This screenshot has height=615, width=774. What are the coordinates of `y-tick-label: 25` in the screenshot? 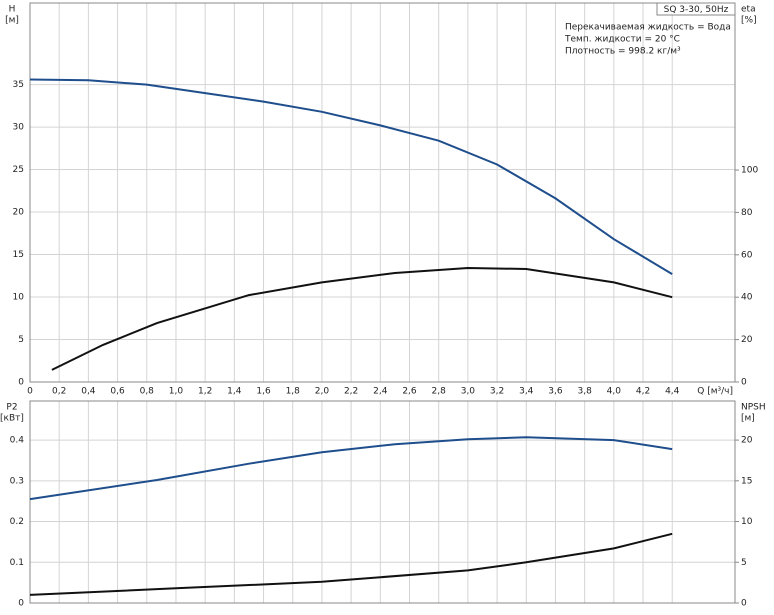 It's located at (18, 170).